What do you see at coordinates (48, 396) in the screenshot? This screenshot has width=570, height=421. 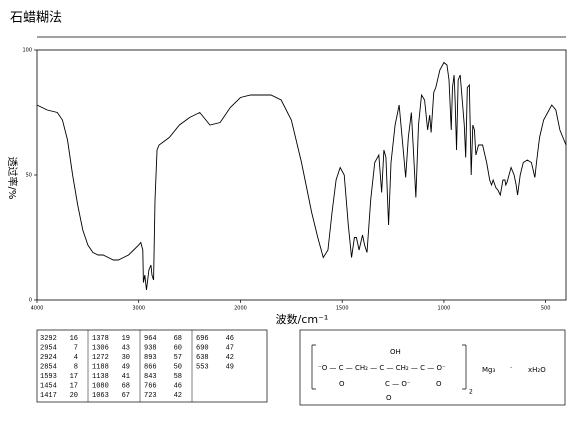 I see `peak-wavenumber: 1417` at bounding box center [48, 396].